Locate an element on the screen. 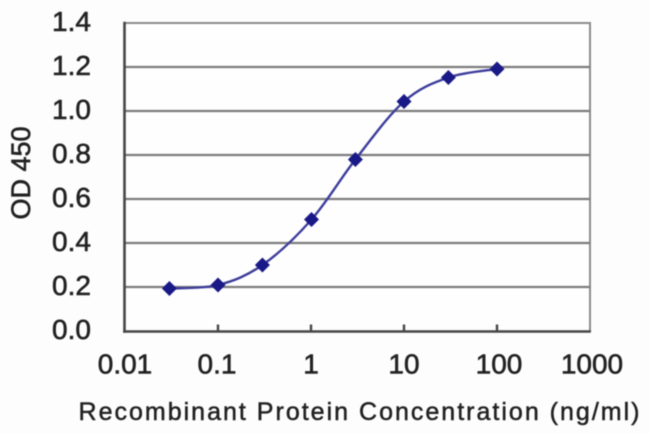  svg-text: 1 is located at coordinates (311, 364).